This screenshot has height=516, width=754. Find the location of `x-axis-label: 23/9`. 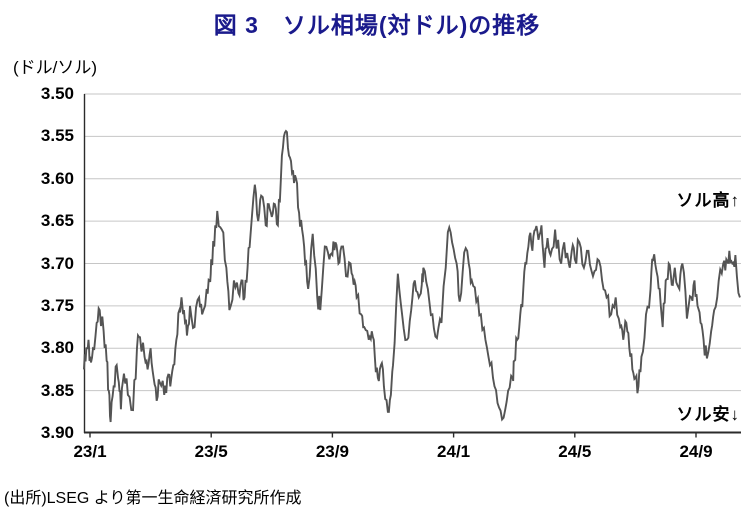

x-axis-label: 23/9 is located at coordinates (332, 451).